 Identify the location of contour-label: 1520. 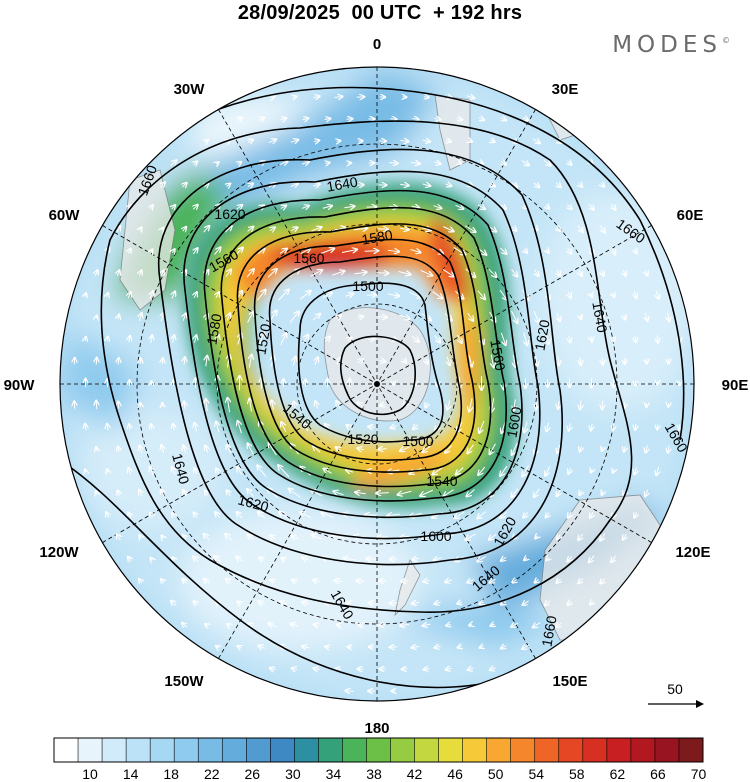
(362, 439).